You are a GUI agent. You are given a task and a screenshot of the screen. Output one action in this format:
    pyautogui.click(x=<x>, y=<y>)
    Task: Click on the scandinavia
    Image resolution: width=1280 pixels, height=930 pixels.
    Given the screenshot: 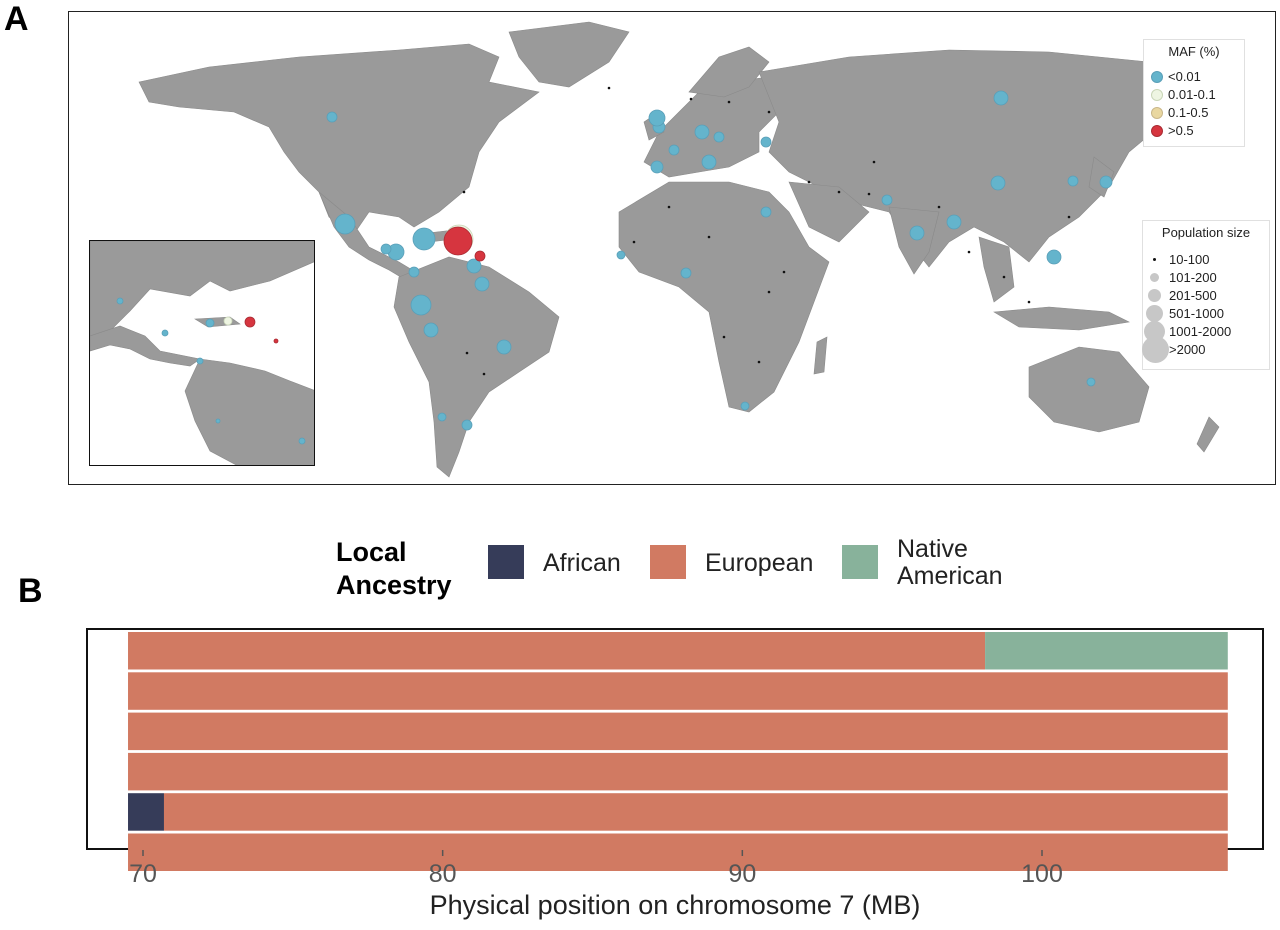 What is the action you would take?
    pyautogui.click(x=729, y=72)
    